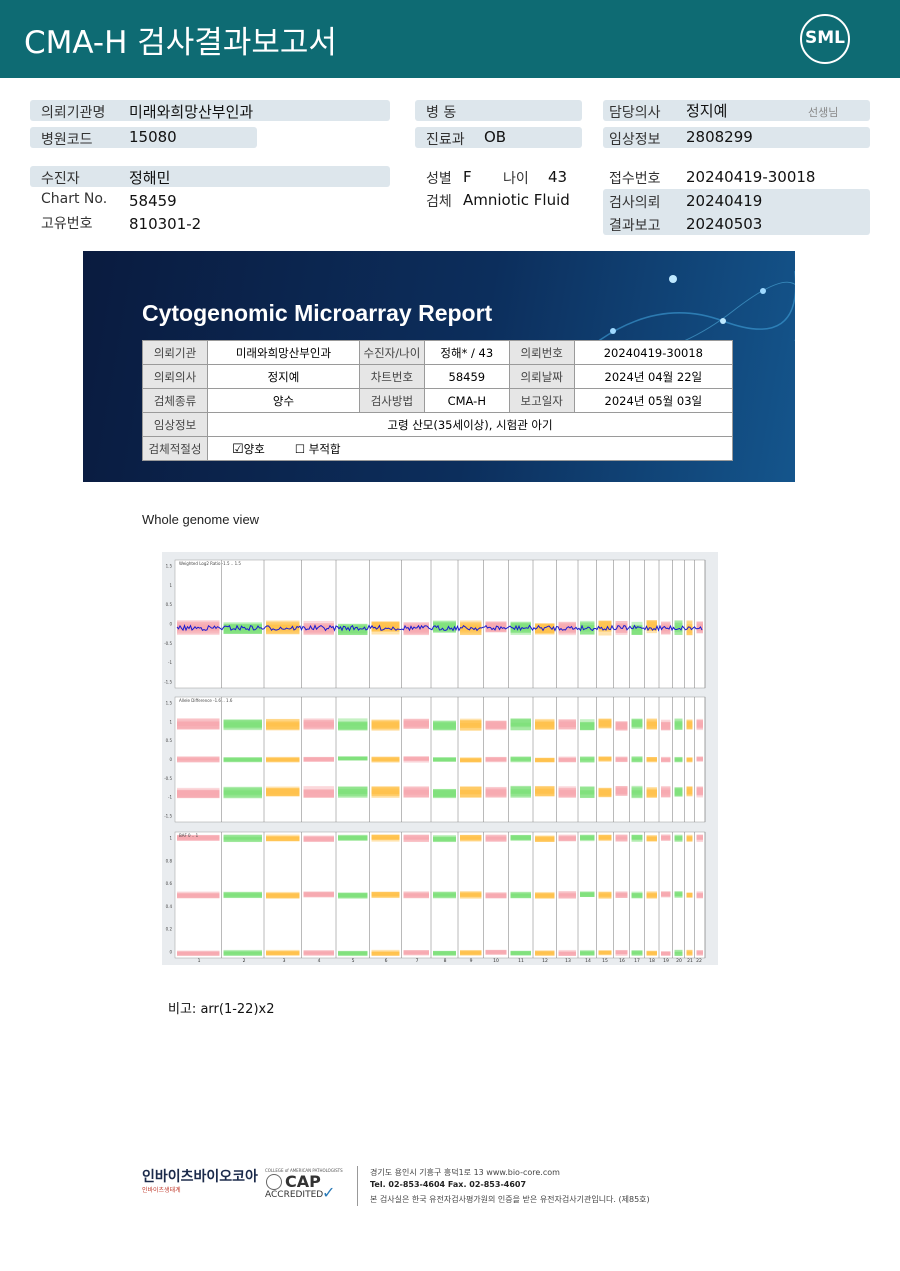  I want to click on value: 미래와희망산부인과, so click(191, 112).